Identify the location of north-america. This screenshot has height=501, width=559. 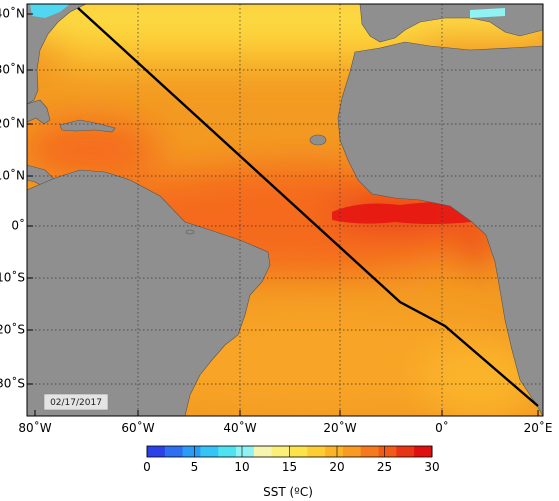
(57, 54).